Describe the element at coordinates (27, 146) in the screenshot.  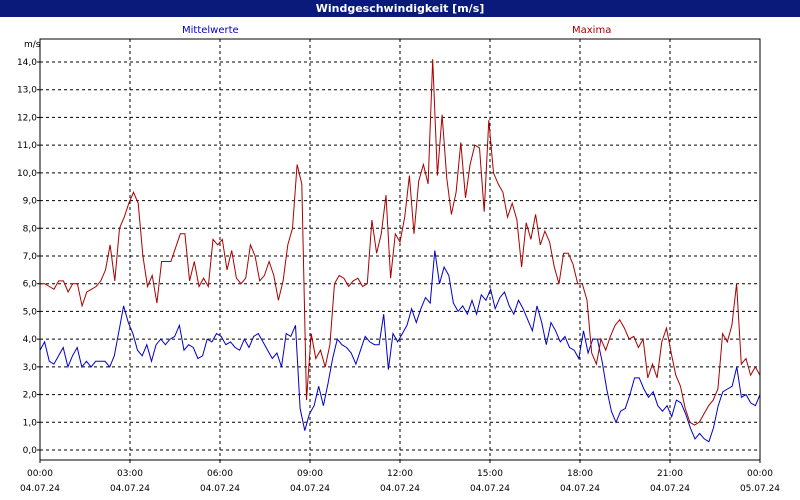
I see `y-tick-label: 11,0` at that location.